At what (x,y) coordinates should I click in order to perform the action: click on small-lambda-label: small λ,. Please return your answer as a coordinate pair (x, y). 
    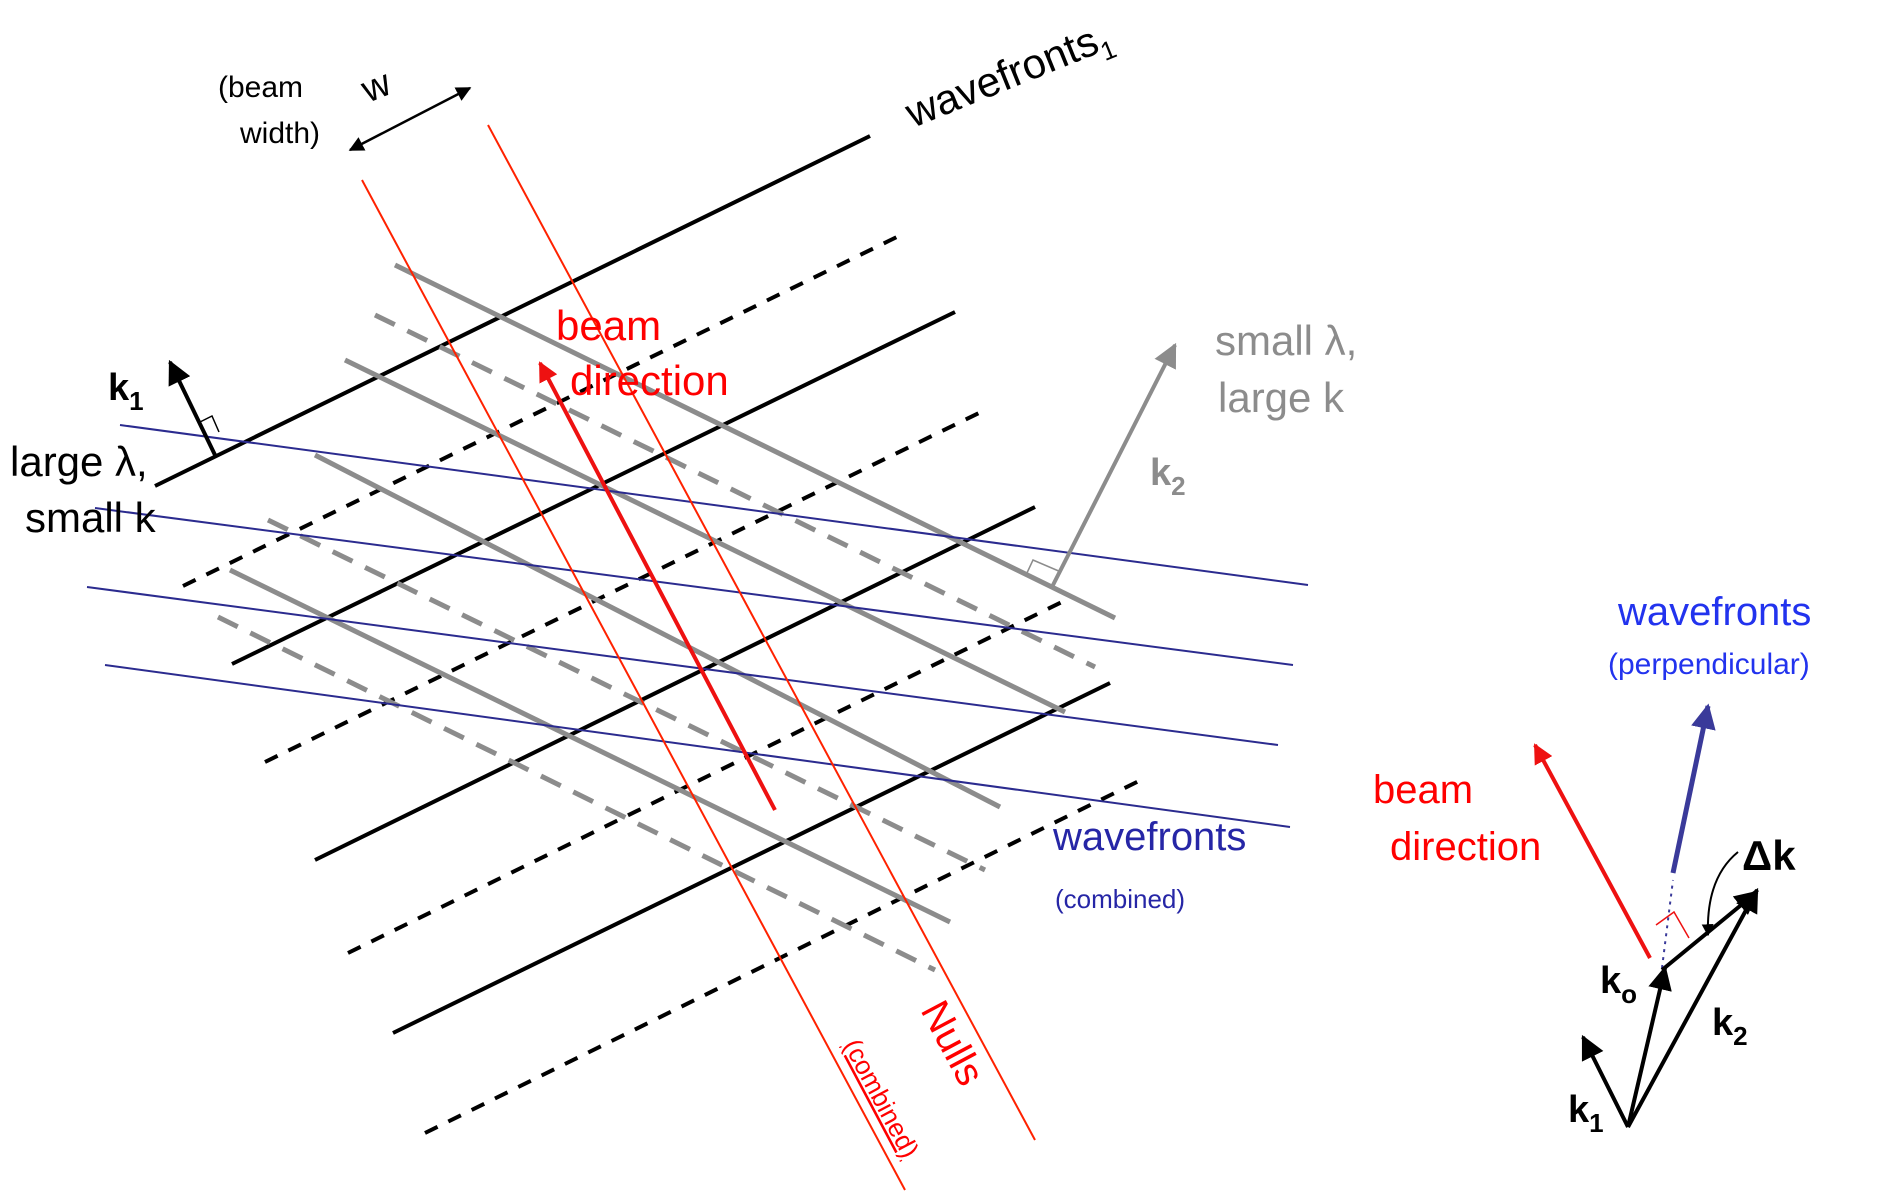
    Looking at the image, I should click on (1286, 340).